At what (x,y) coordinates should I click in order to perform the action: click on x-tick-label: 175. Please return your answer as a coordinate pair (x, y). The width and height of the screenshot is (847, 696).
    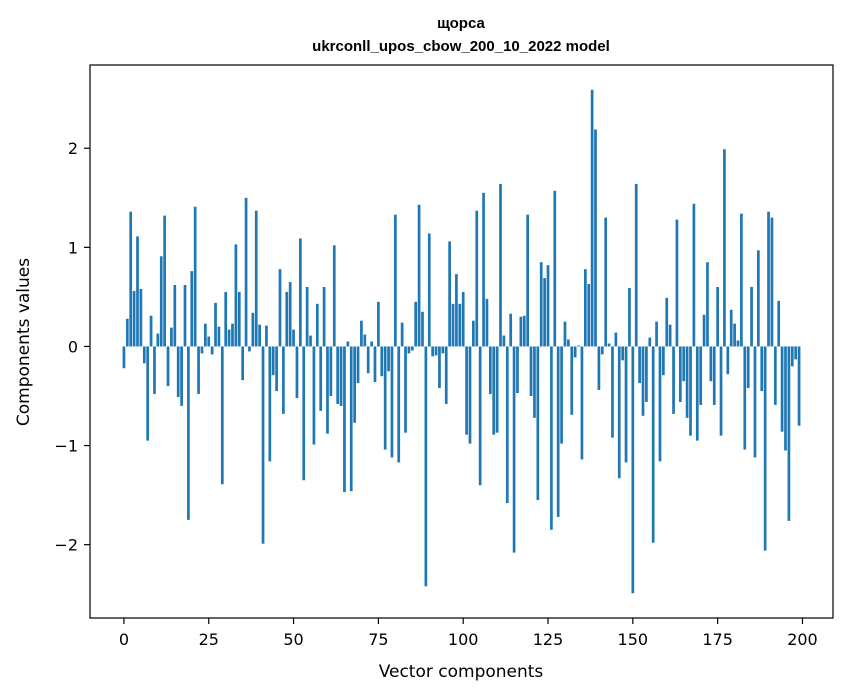
    Looking at the image, I should click on (717, 639).